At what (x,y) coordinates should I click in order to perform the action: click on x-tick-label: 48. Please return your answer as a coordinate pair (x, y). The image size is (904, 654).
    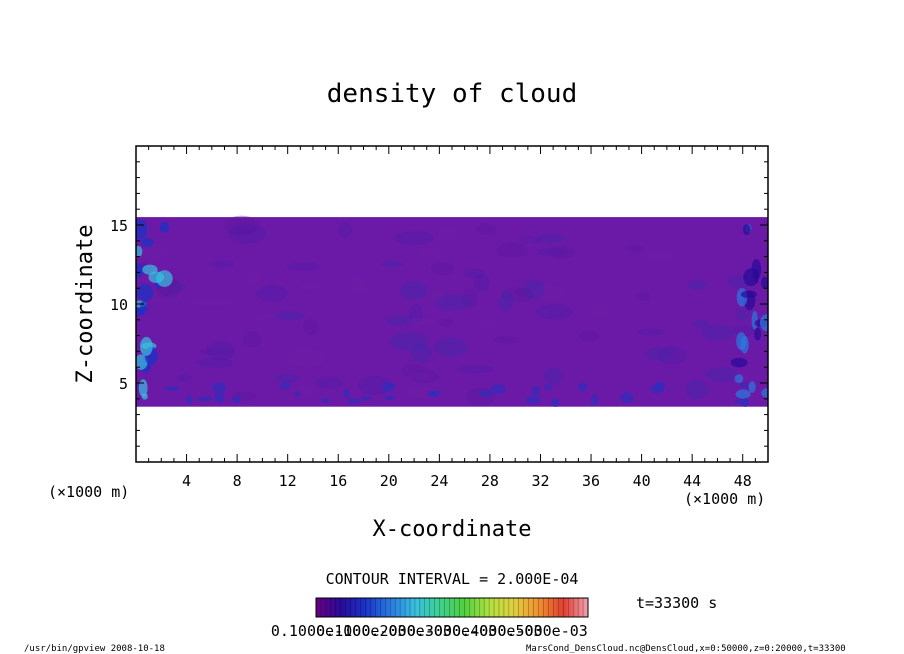
    Looking at the image, I should click on (743, 481).